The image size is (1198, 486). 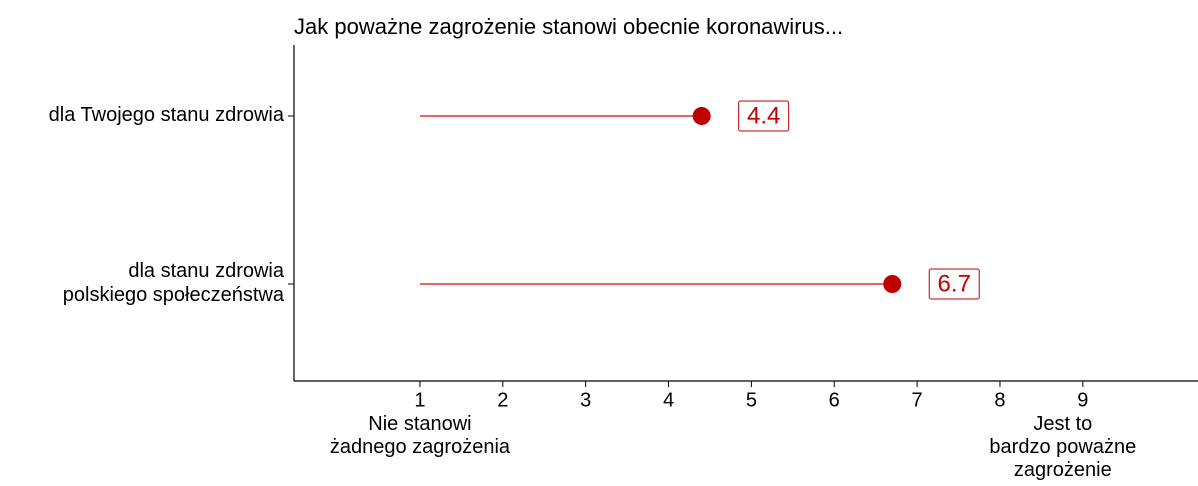 I want to click on x-tick-label: 4, so click(x=668, y=400).